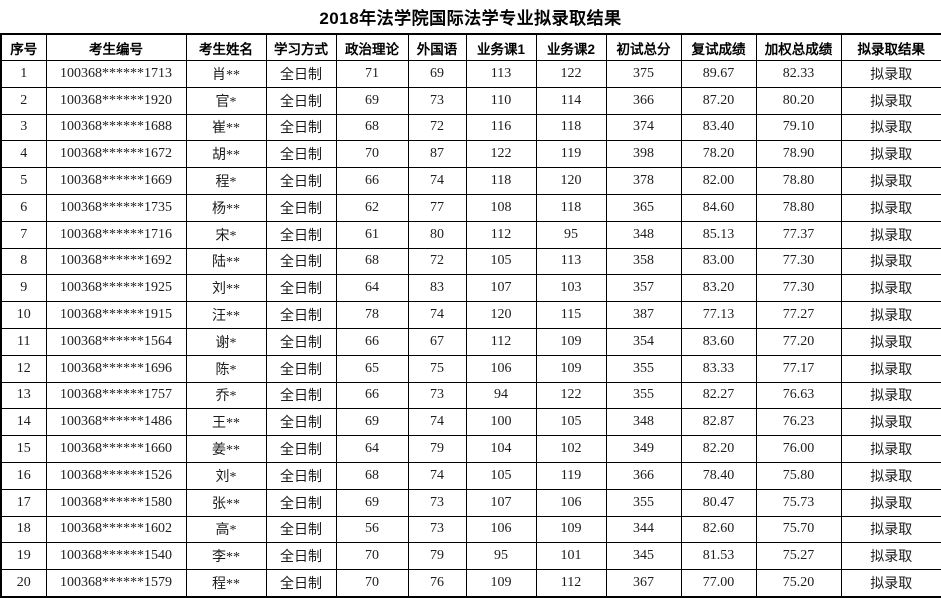 The image size is (941, 598). Describe the element at coordinates (643, 74) in the screenshot. I see `cell-initial-total: 375` at that location.